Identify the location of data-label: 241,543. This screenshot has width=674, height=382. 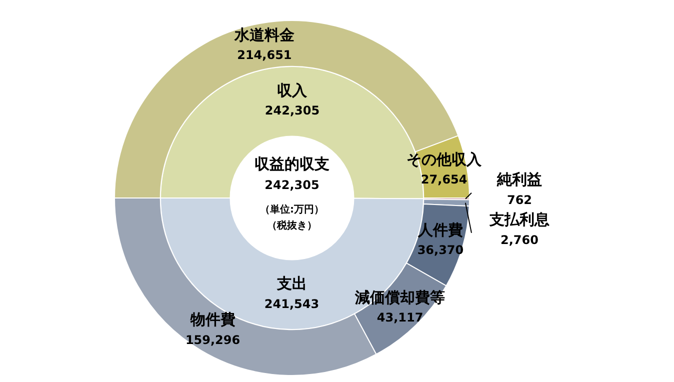
(292, 303).